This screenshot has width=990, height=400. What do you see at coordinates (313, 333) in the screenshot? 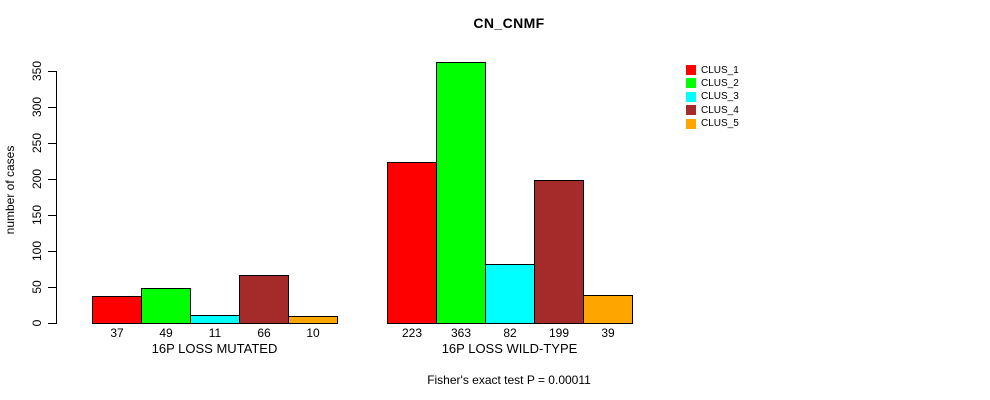
I see `bar-value-label: 10` at bounding box center [313, 333].